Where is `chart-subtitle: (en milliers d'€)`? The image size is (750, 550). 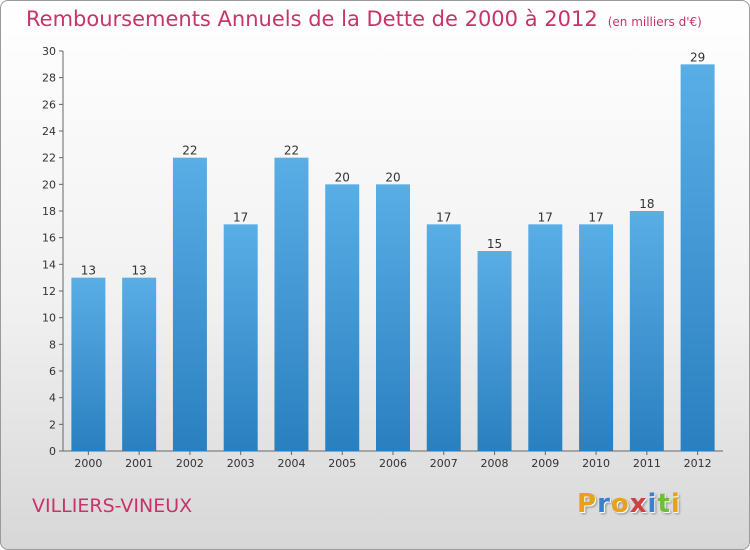 chart-subtitle: (en milliers d'€) is located at coordinates (654, 22).